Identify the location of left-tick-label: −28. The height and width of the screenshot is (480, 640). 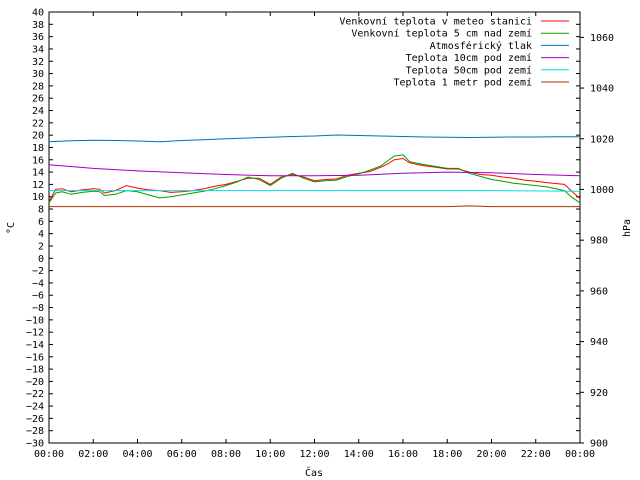
(35, 431).